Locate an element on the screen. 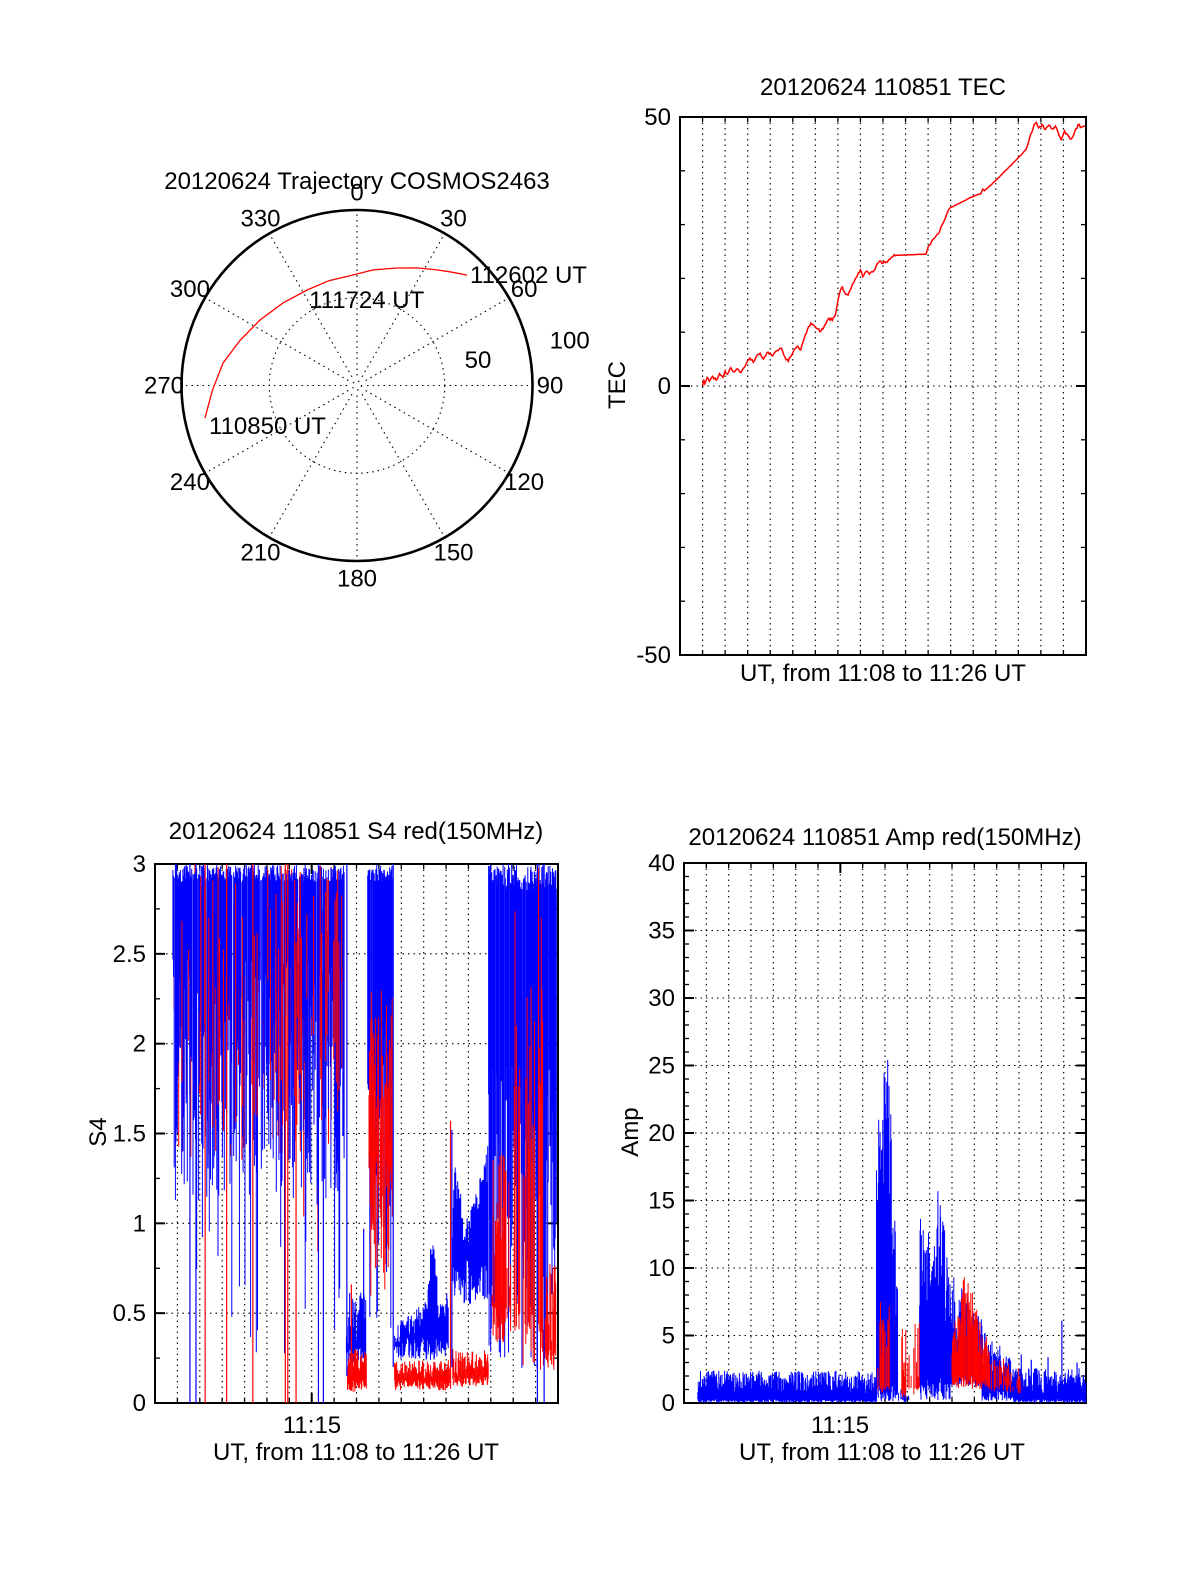  polar-angle-label: 210 is located at coordinates (260, 553).